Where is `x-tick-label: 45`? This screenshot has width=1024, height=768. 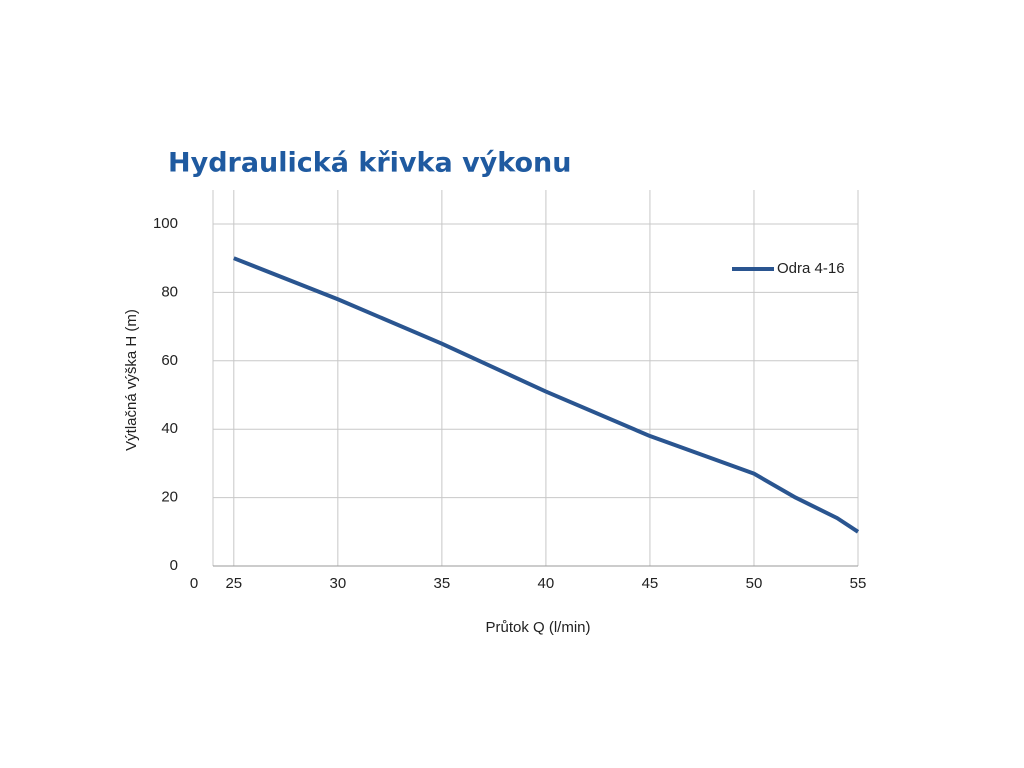 x-tick-label: 45 is located at coordinates (650, 583).